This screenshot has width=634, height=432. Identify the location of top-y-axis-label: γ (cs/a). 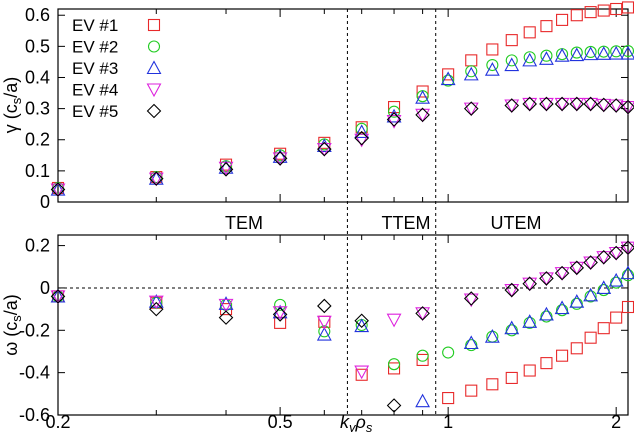
(12, 105).